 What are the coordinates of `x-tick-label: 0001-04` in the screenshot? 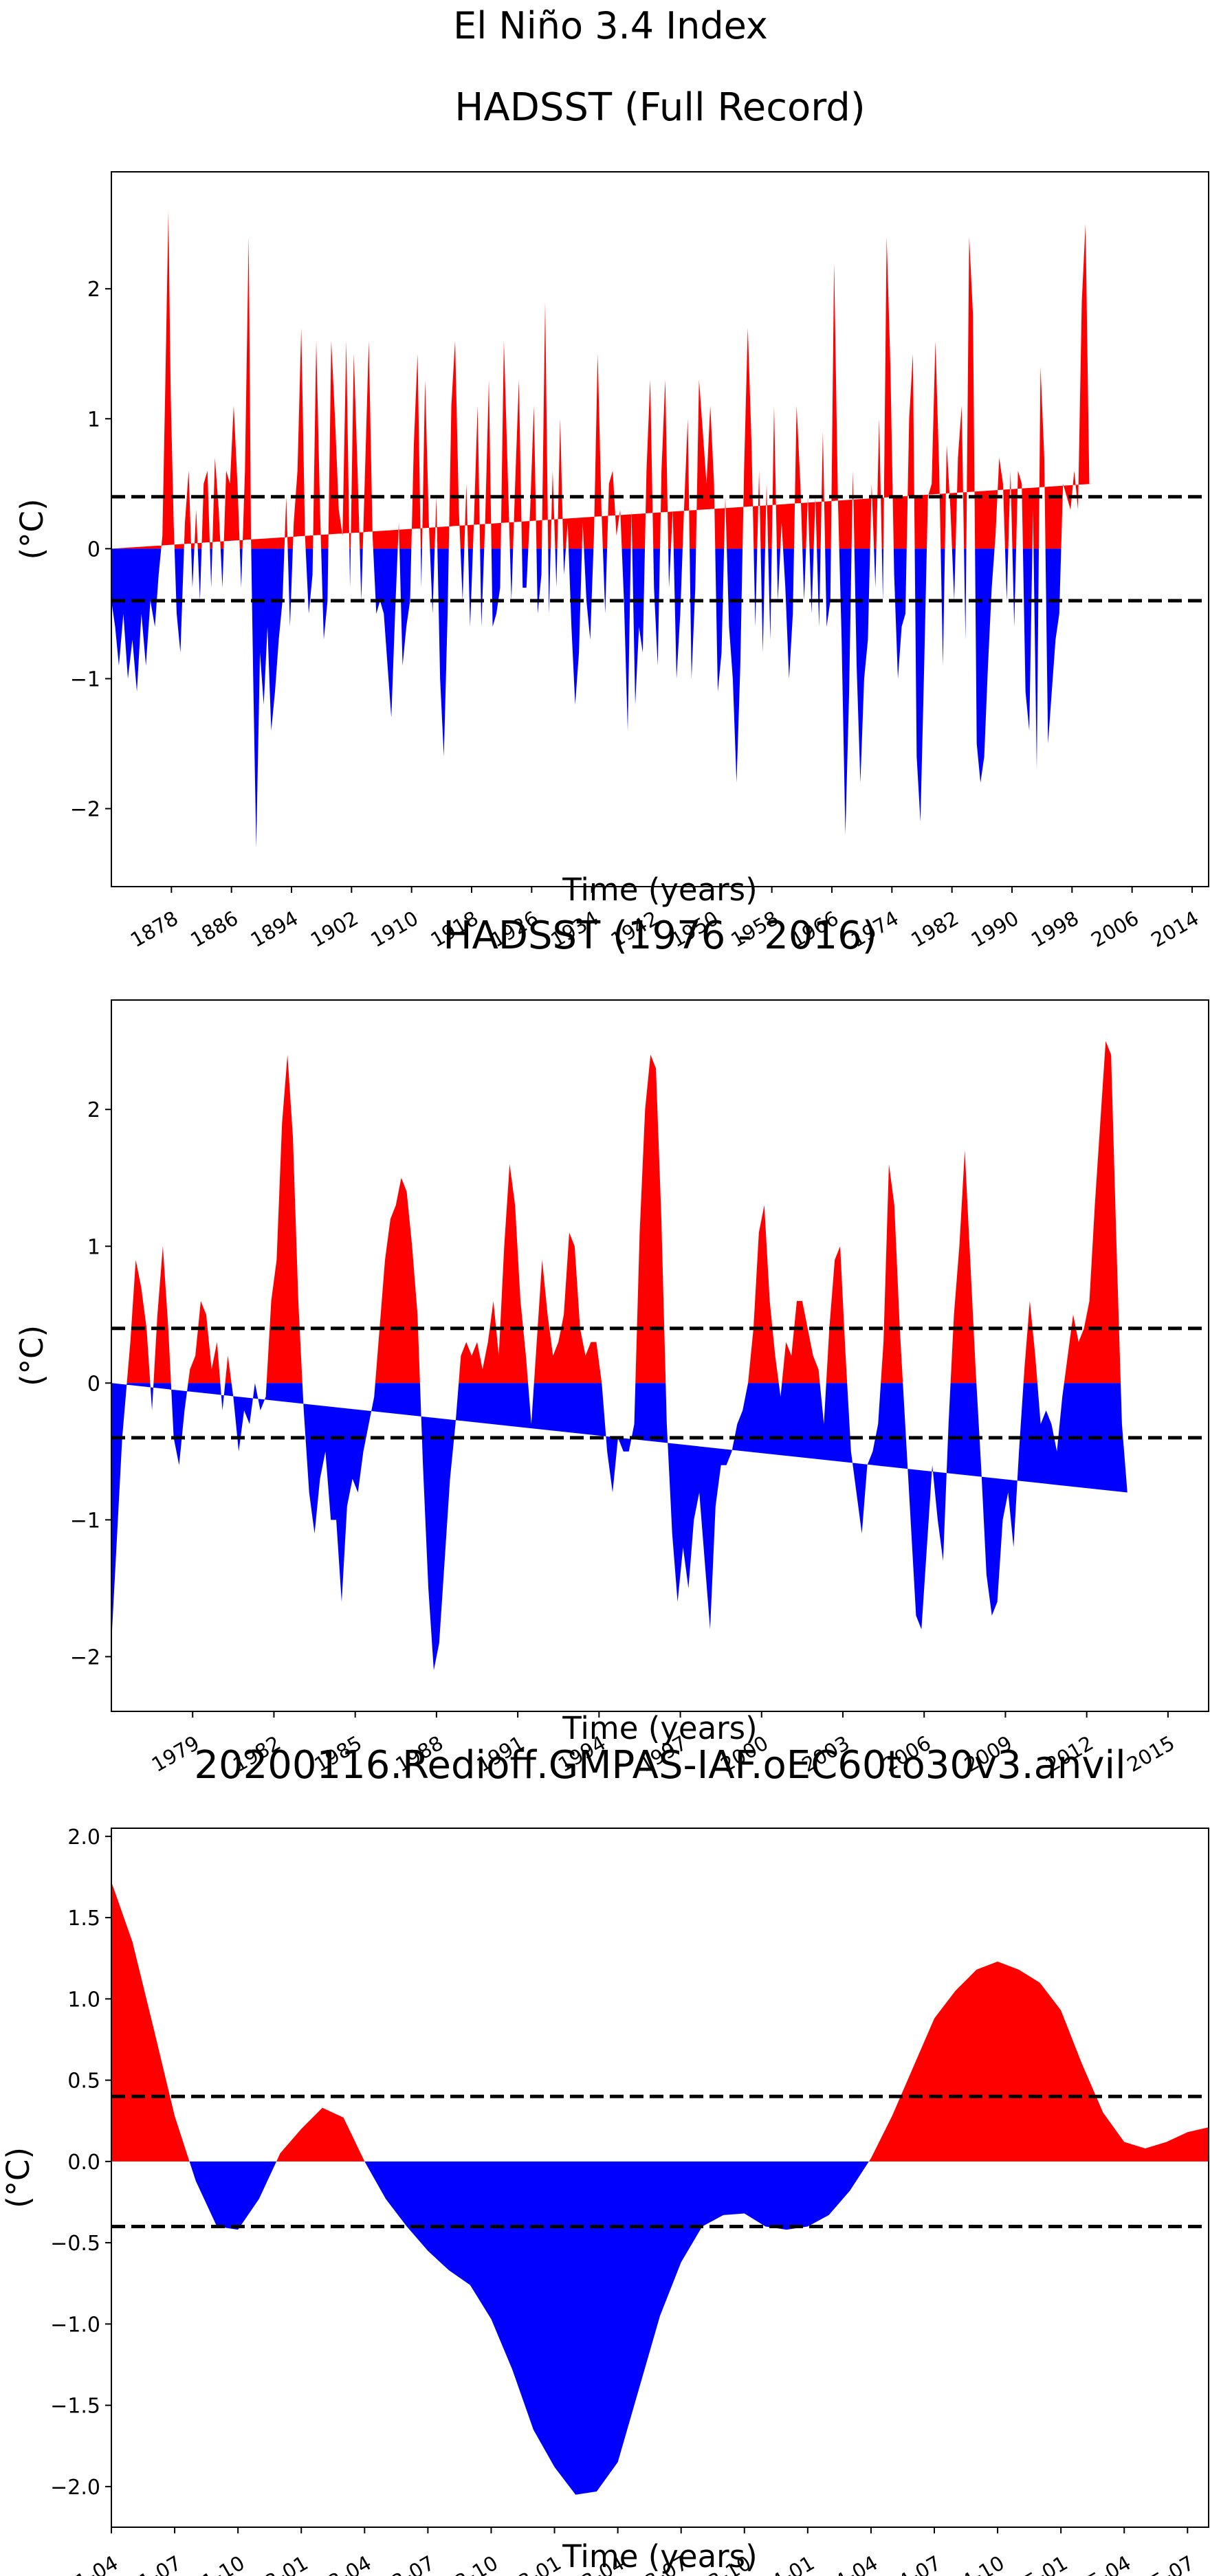 It's located at (80, 2563).